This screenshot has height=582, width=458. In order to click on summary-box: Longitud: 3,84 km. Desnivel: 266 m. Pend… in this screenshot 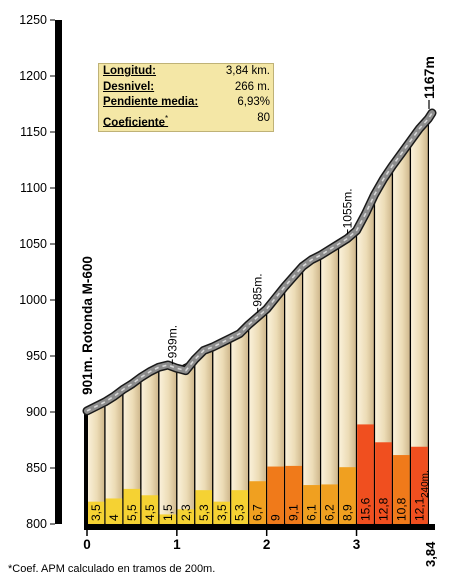, I will do `click(186, 97)`.